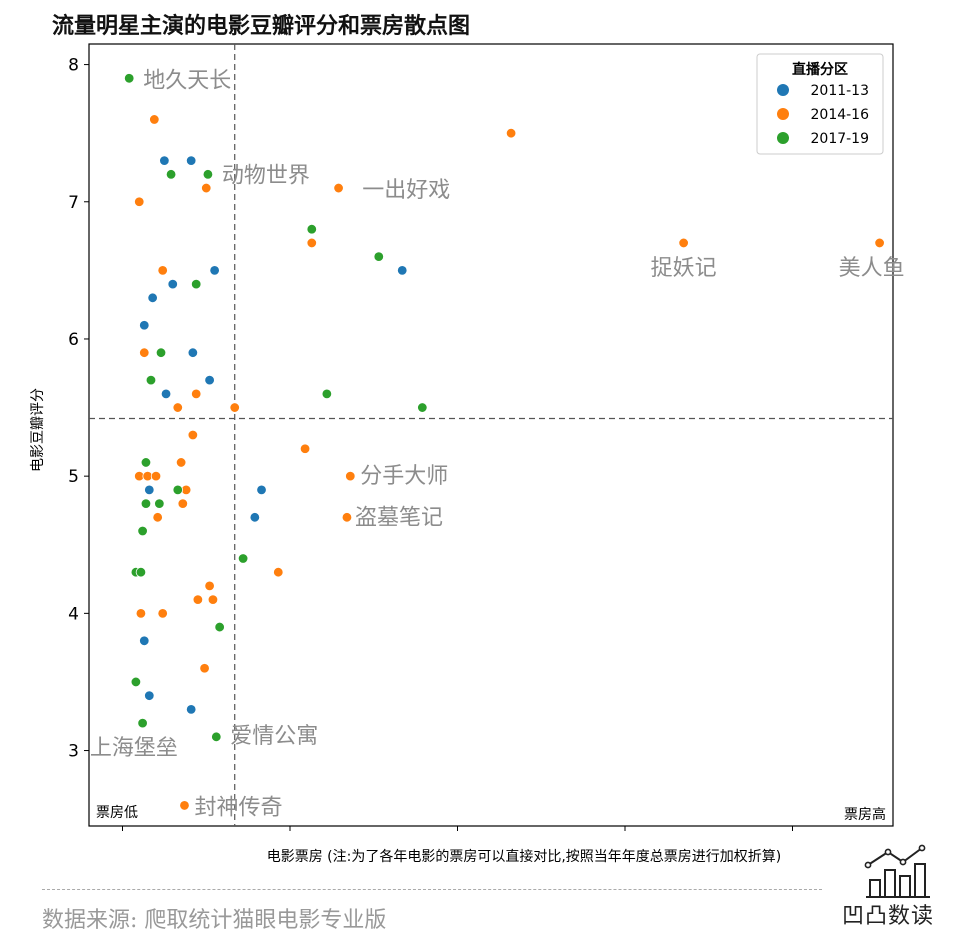  Describe the element at coordinates (214, 920) in the screenshot. I see `data-source-note: 数据来源: 爬取统计猫眼电影专业版` at that location.